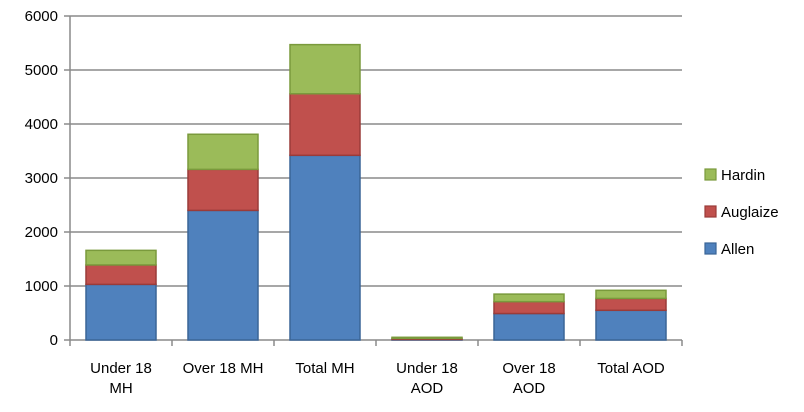  I want to click on legend-item-auglaize: Auglaize, so click(742, 212).